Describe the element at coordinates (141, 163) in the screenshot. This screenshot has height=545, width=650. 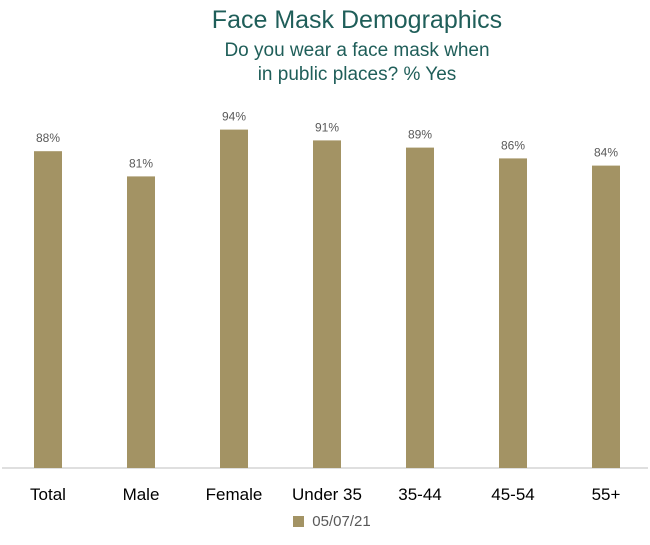
I see `data-label: 81%` at that location.